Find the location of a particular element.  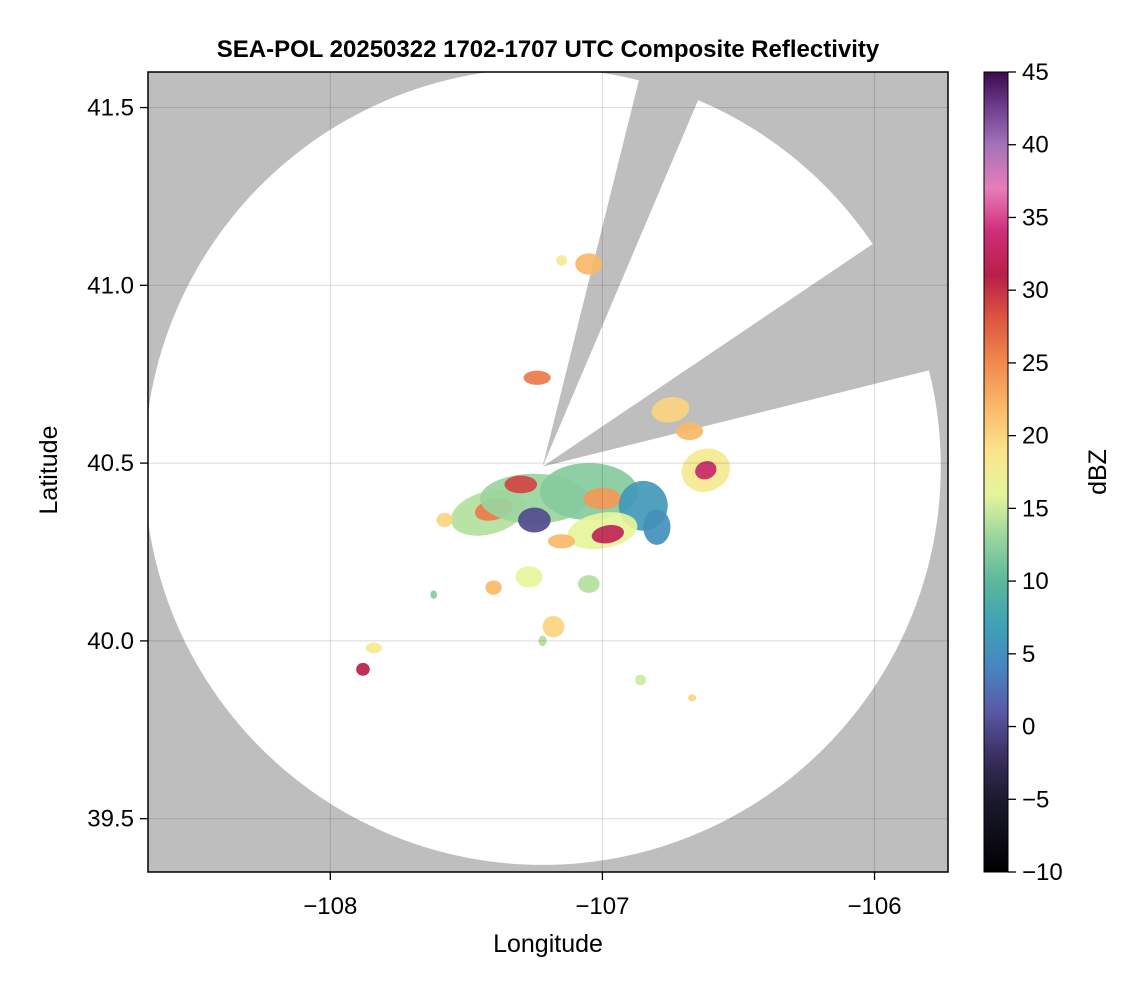

colorbar-tick-label: 0 is located at coordinates (1028, 727).